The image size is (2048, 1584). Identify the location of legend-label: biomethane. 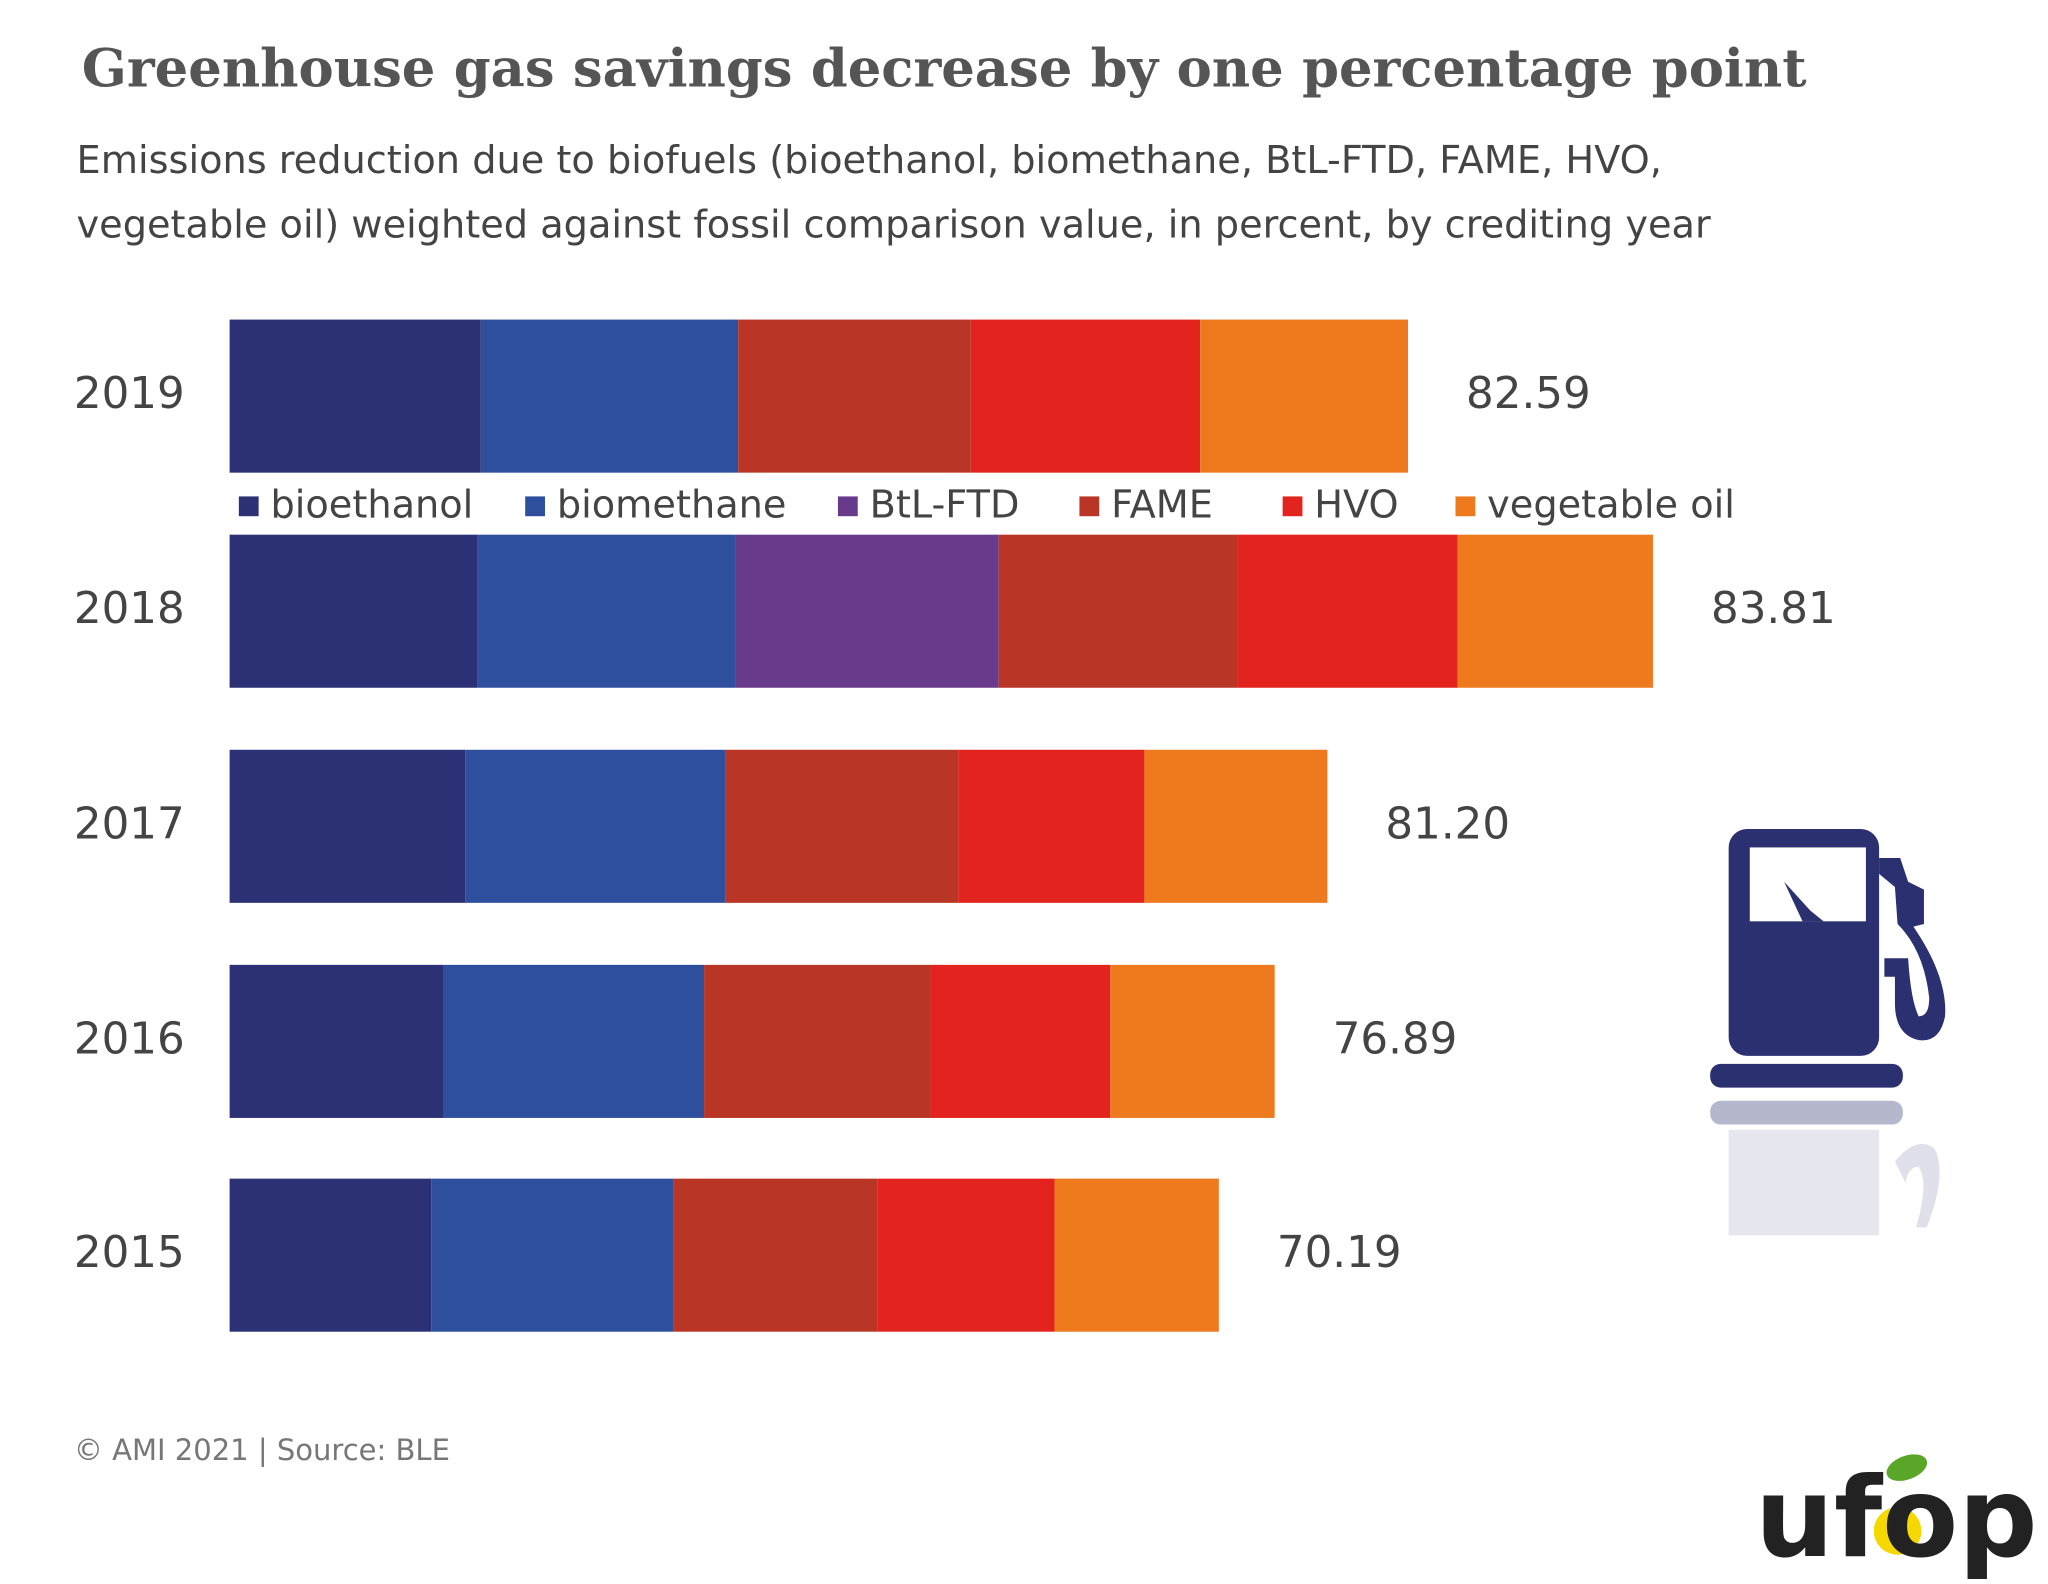
(672, 504).